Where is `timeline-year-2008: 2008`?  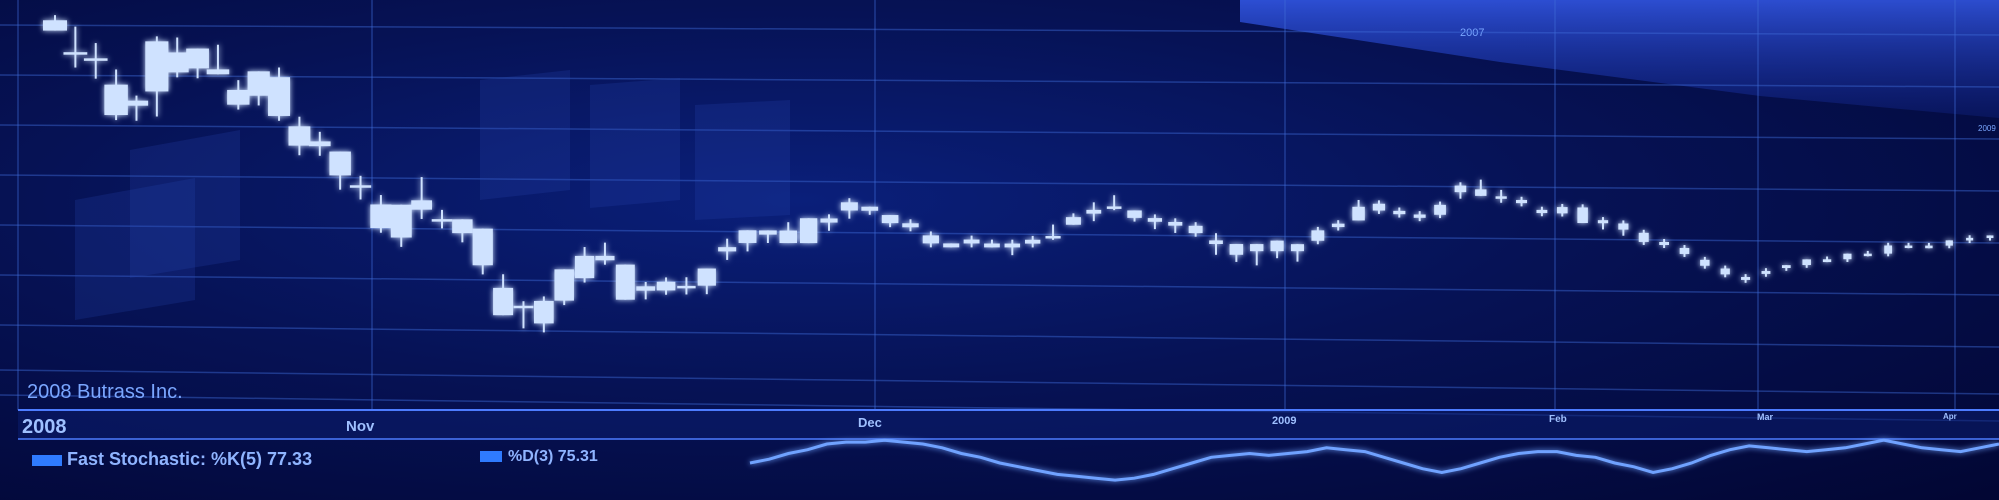 timeline-year-2008: 2008 is located at coordinates (44, 427).